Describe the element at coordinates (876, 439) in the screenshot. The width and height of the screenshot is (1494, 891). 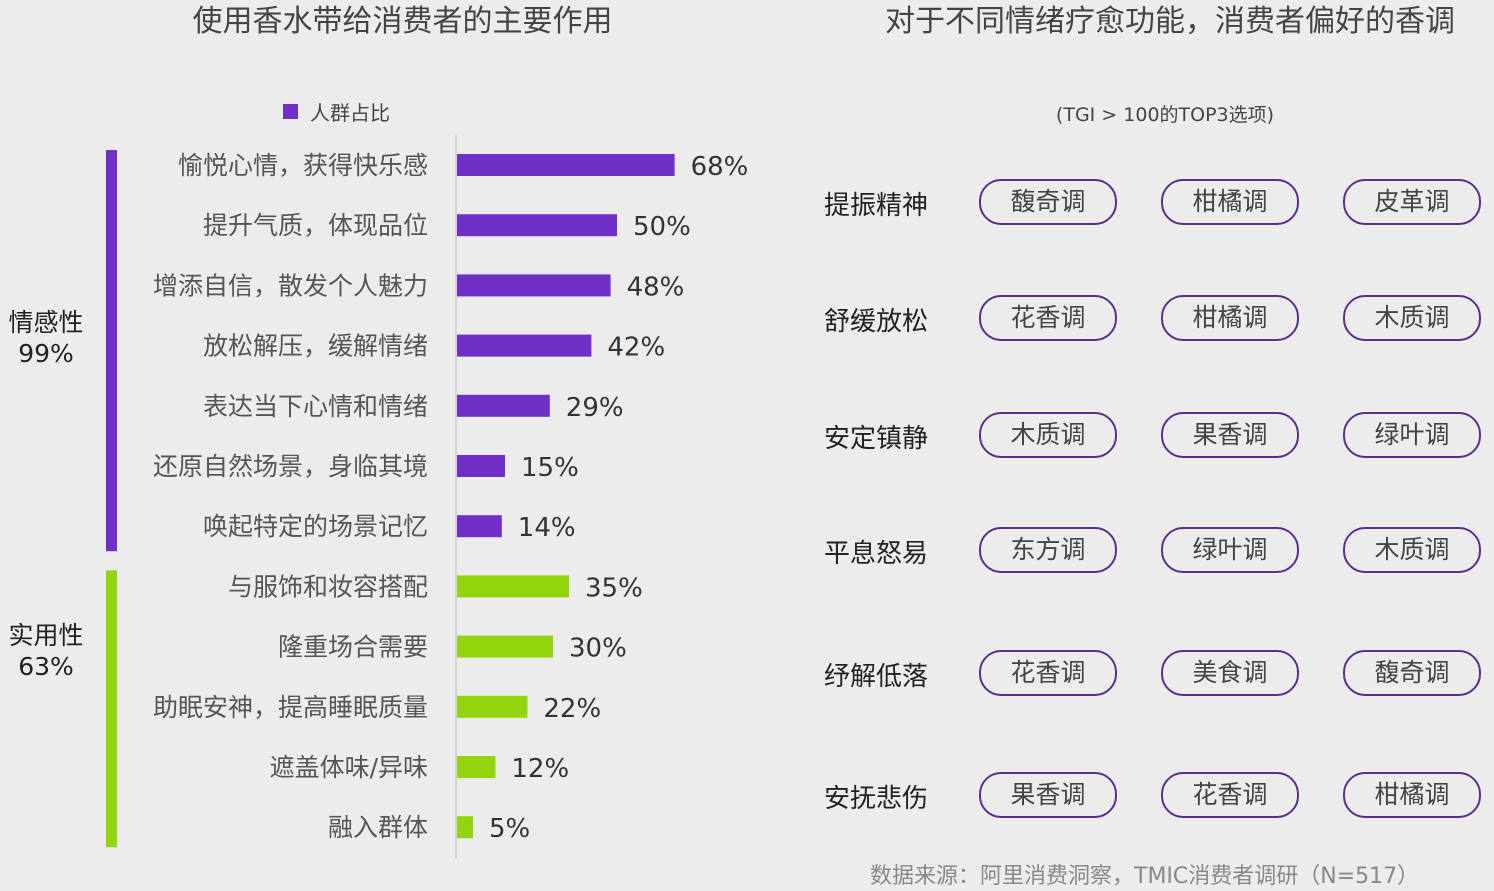
I see `mood-label: 安定镇静` at that location.